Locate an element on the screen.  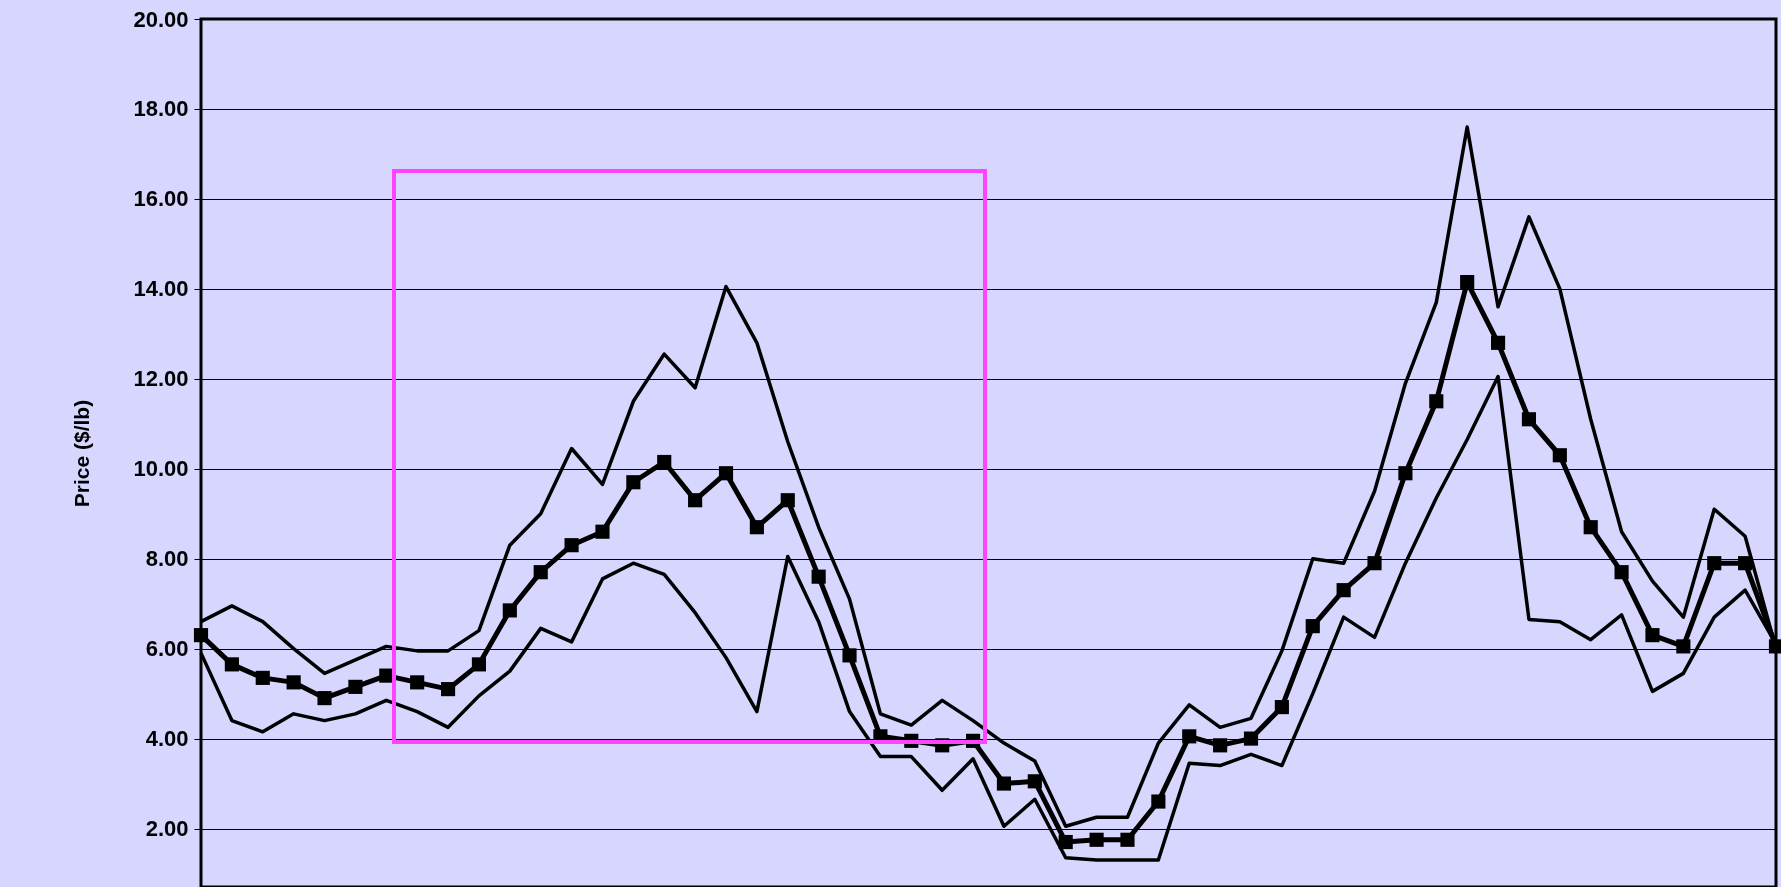
y-tick-label: 2.00 is located at coordinates (167, 829).